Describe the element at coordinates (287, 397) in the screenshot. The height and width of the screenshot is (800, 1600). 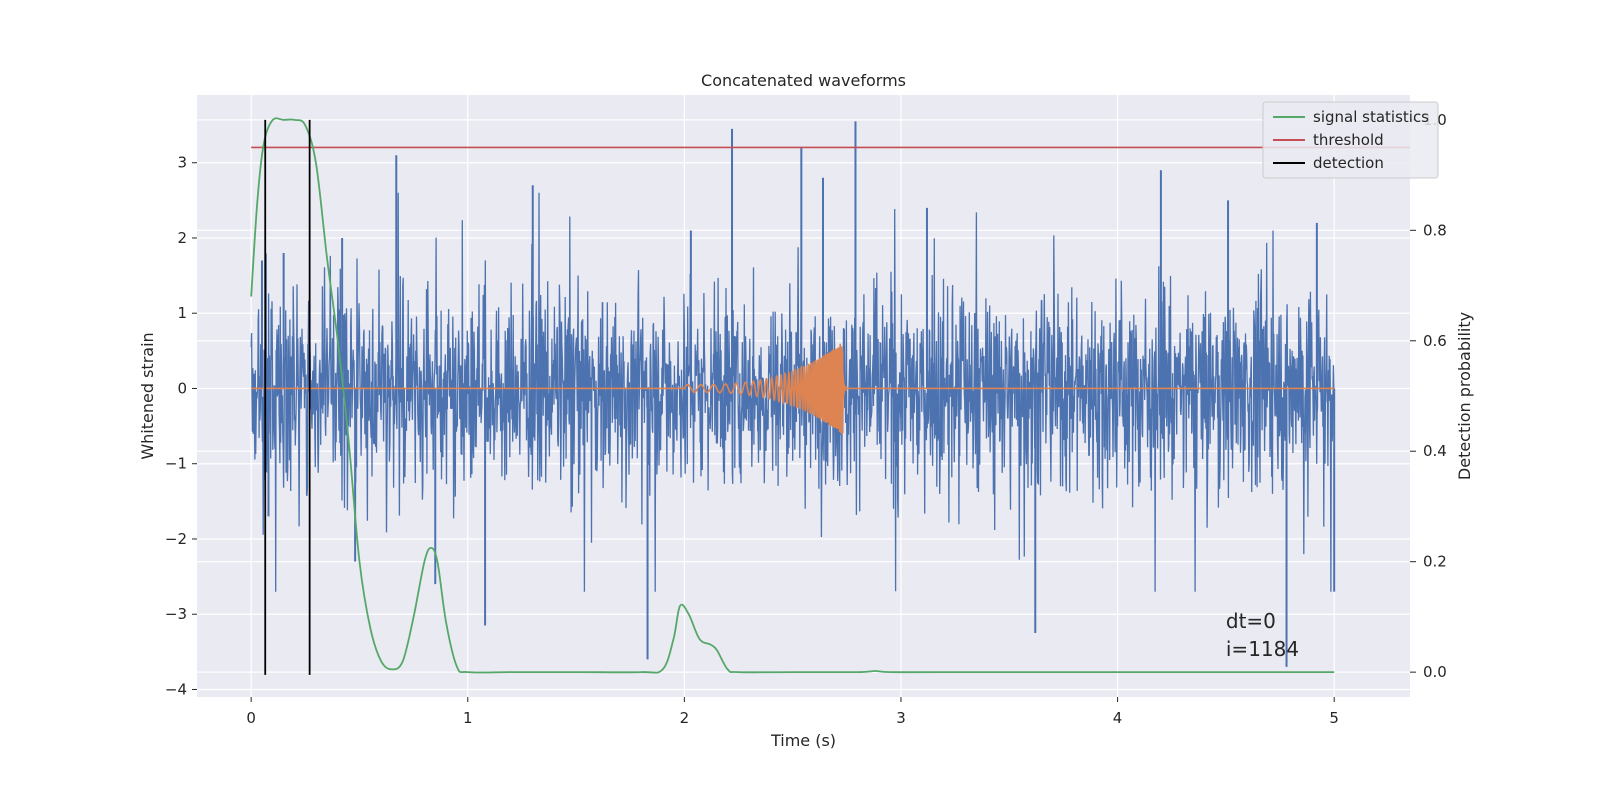
I see `detection-series` at that location.